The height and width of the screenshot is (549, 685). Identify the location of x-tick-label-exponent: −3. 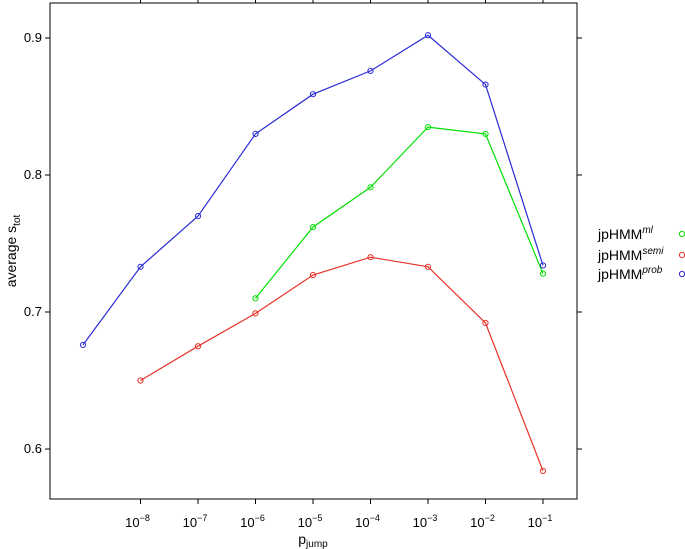
(432, 518).